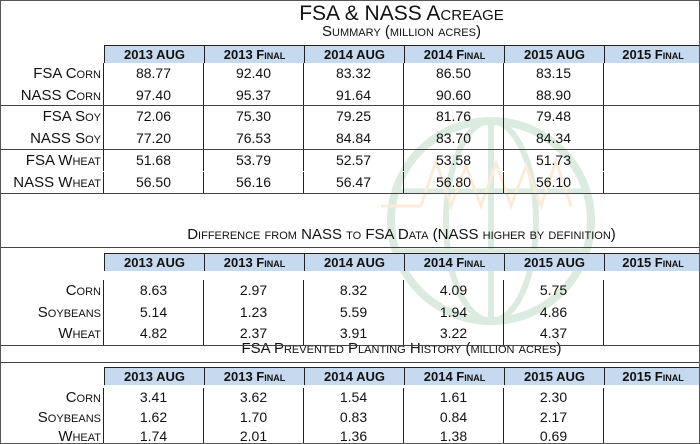 This screenshot has width=700, height=444. What do you see at coordinates (52, 139) in the screenshot?
I see `row-label: NASS Soy` at bounding box center [52, 139].